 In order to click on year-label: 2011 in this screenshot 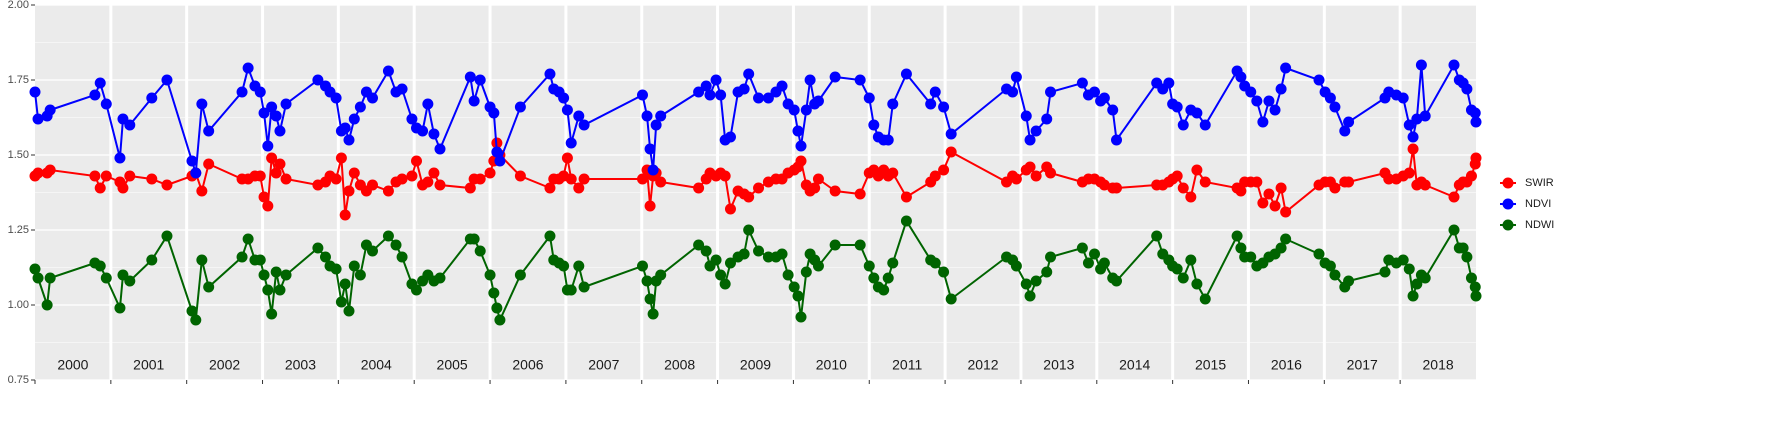, I will do `click(907, 365)`.